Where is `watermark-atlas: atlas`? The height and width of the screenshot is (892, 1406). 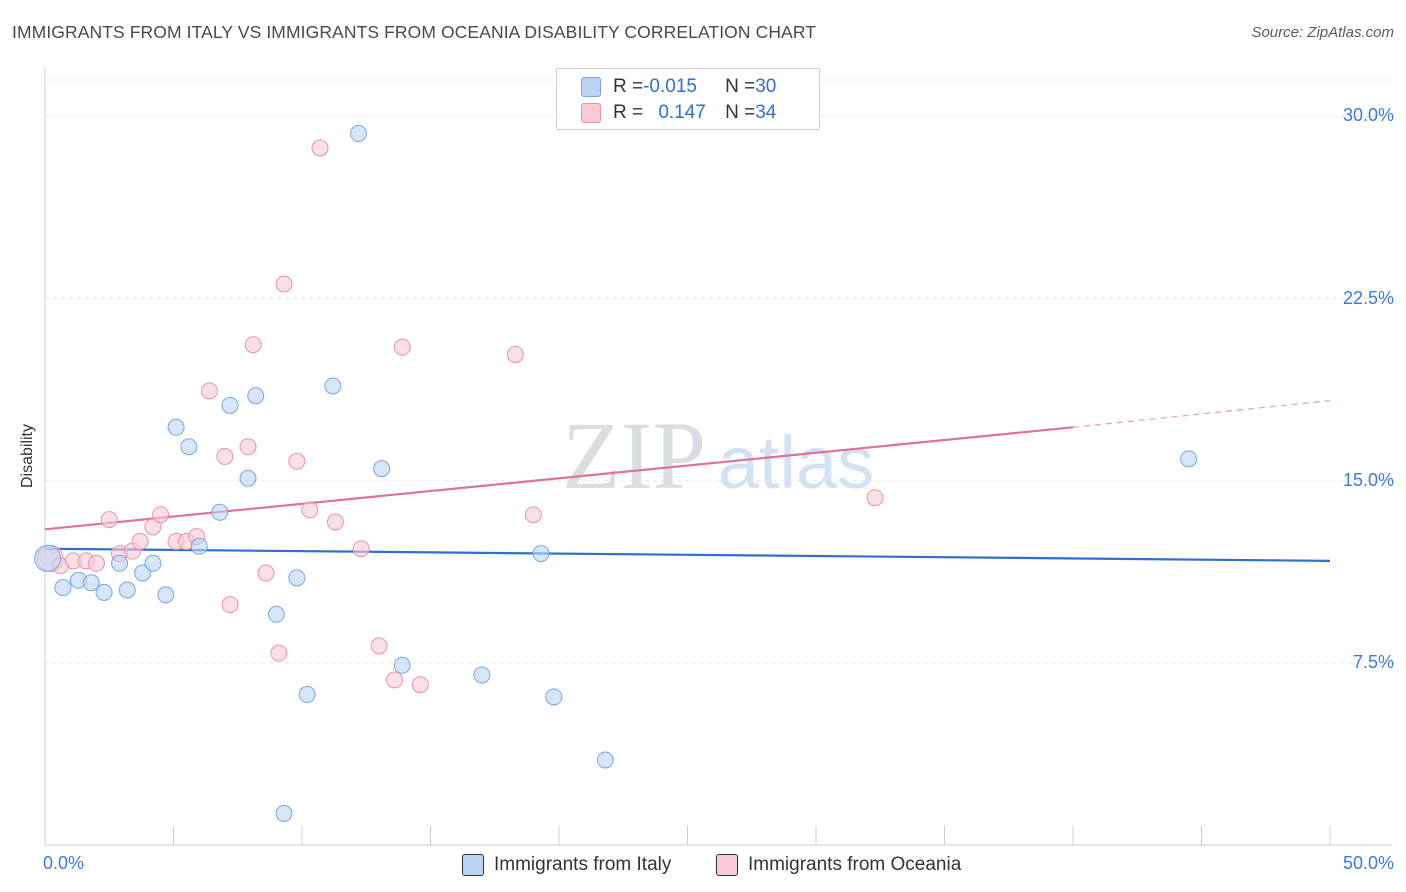 watermark-atlas: atlas is located at coordinates (796, 462).